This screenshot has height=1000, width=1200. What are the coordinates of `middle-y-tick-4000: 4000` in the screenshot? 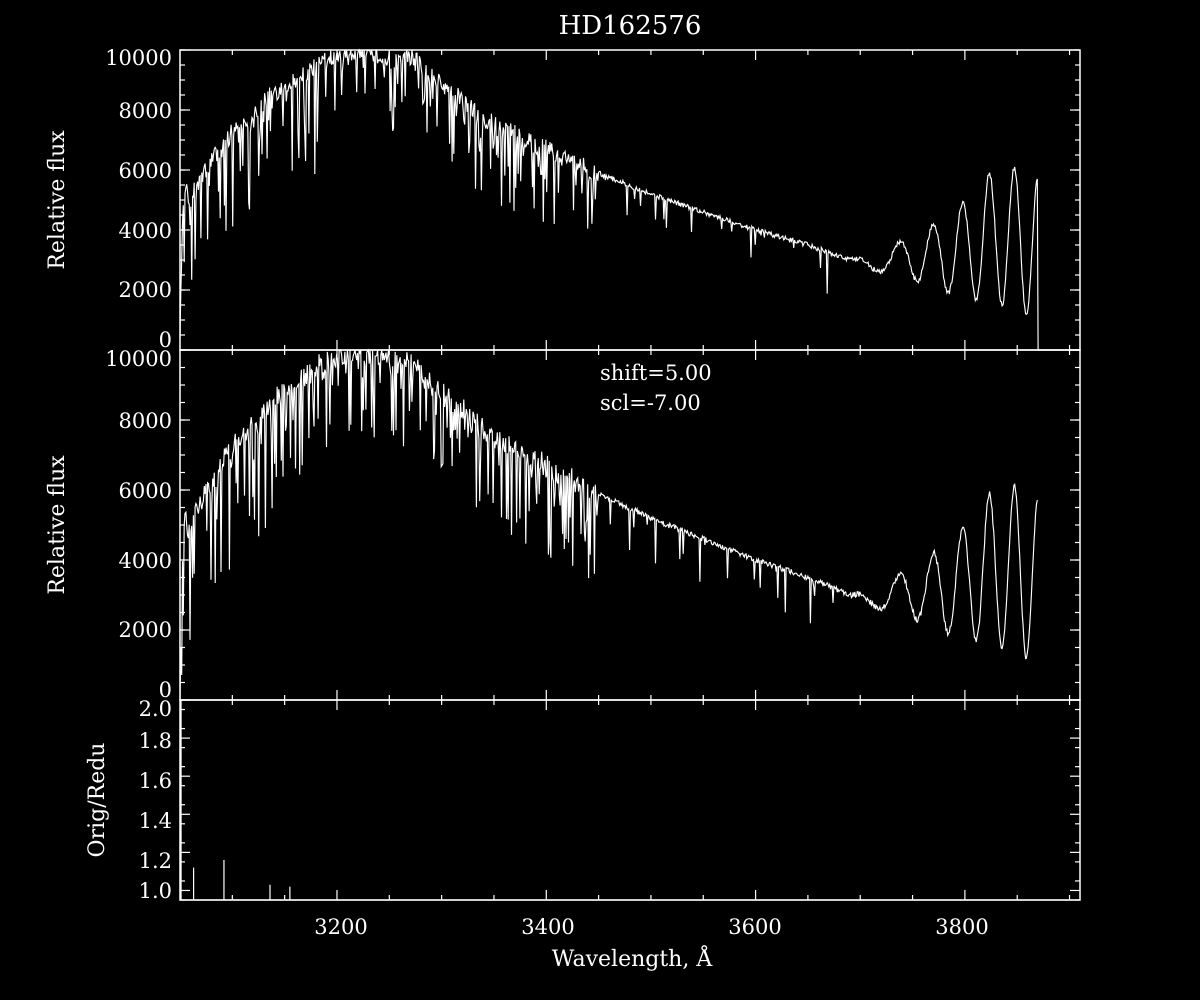 It's located at (145, 561).